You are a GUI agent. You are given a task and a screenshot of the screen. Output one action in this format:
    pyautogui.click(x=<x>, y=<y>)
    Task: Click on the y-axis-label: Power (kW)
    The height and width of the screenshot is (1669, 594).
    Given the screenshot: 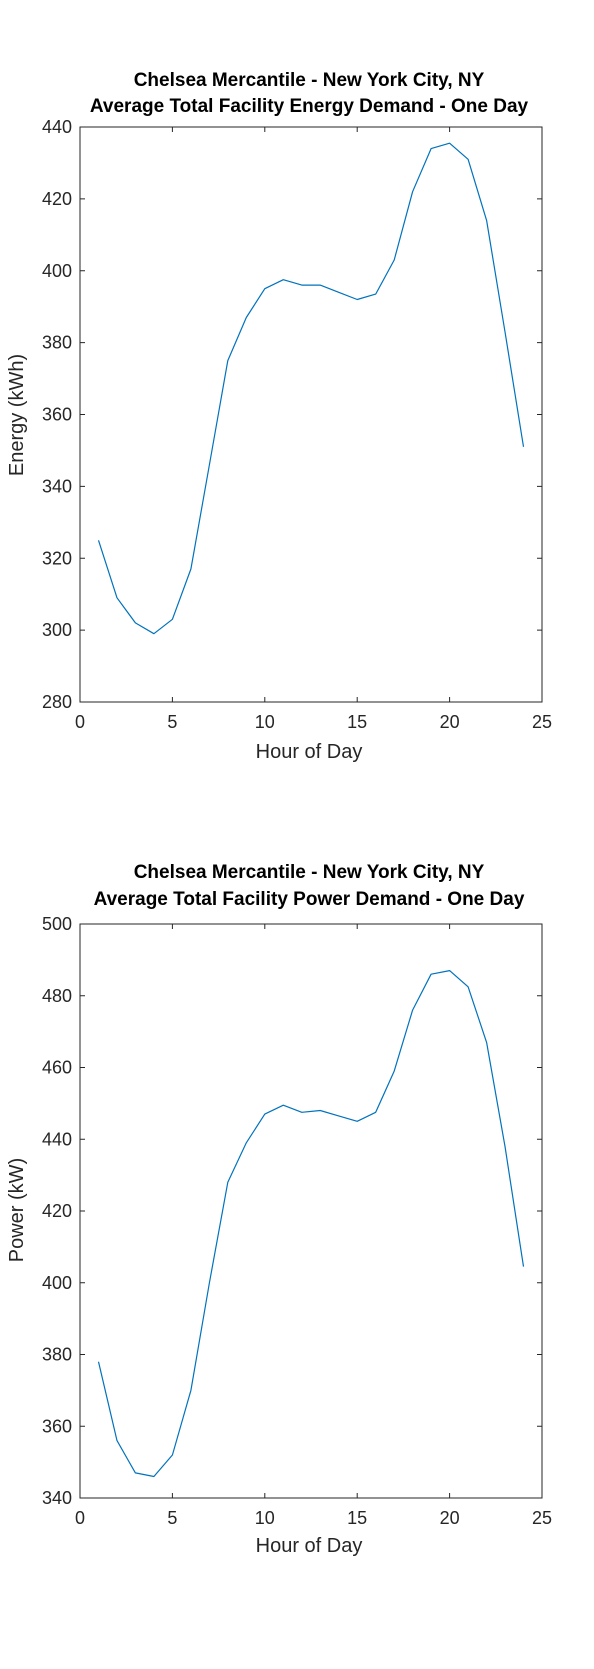 What is the action you would take?
    pyautogui.click(x=17, y=1210)
    